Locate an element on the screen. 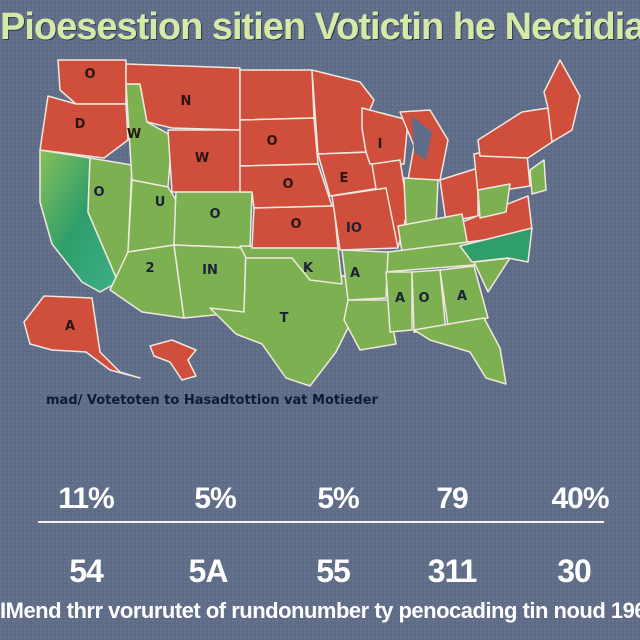 The height and width of the screenshot is (640, 640). state-georgia is located at coordinates (464, 296).